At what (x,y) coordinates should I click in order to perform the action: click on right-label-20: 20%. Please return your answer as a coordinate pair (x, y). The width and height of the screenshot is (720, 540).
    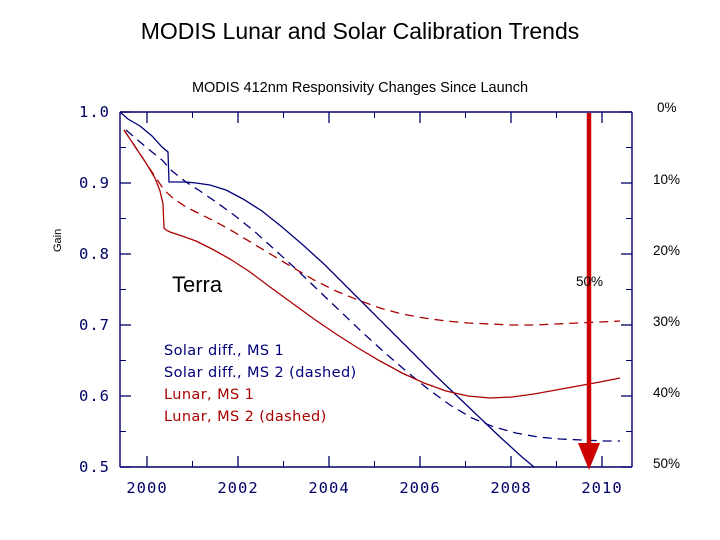
    Looking at the image, I should click on (667, 250).